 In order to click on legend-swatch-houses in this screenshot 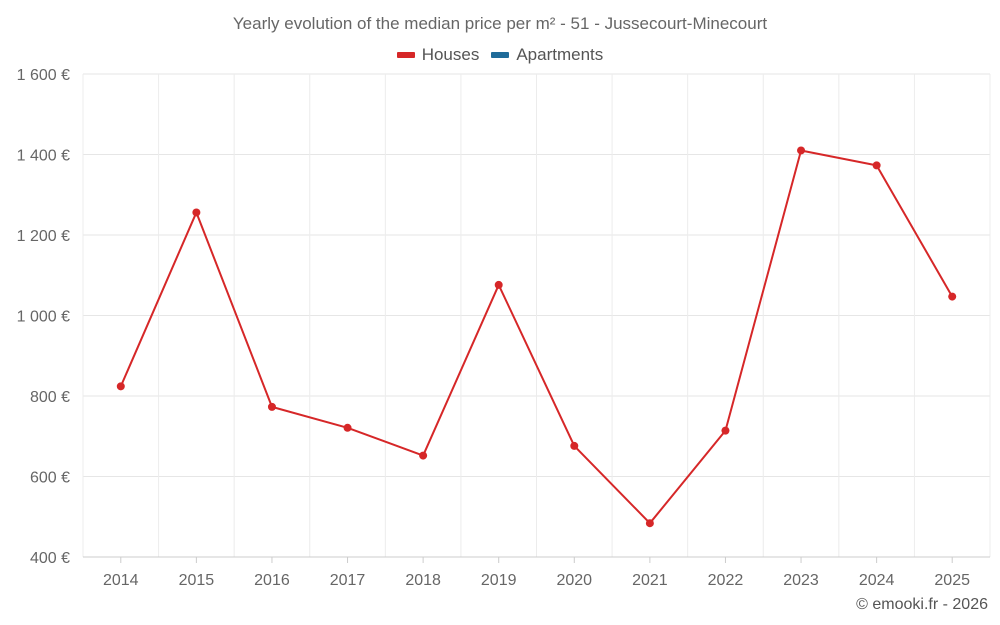, I will do `click(405, 55)`.